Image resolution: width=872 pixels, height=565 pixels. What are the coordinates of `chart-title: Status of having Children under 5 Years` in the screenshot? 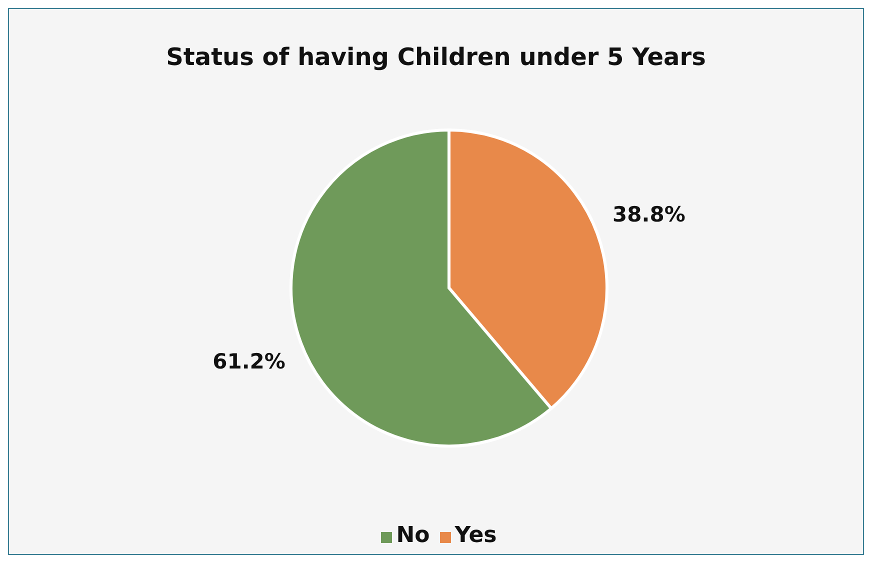 It's located at (436, 57).